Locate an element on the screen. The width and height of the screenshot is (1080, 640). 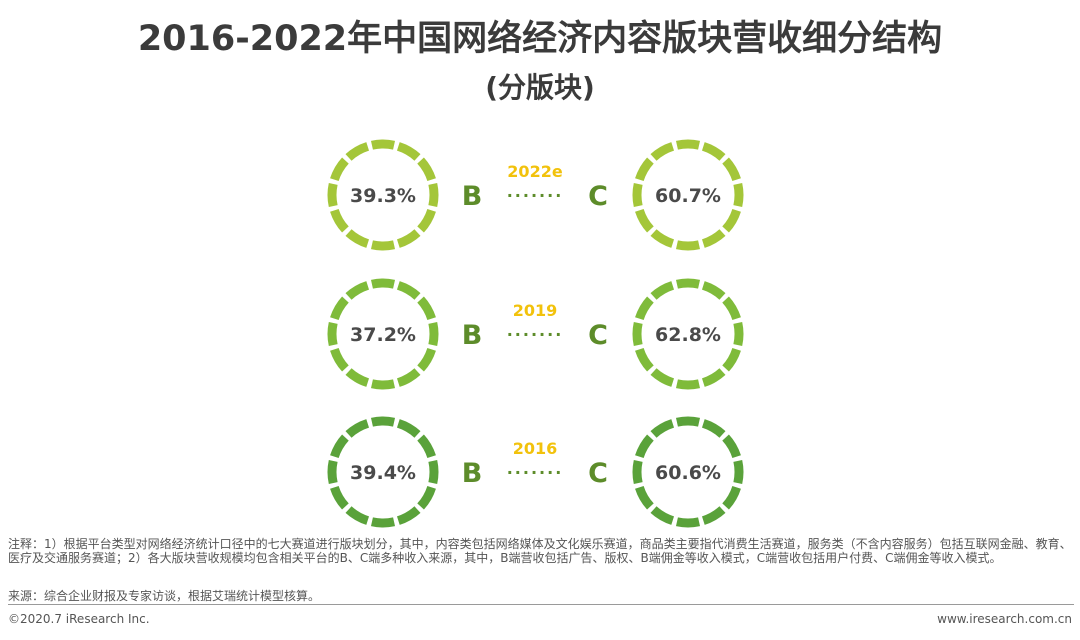
ring-2016-c-value-label: 60.6% is located at coordinates (688, 473).